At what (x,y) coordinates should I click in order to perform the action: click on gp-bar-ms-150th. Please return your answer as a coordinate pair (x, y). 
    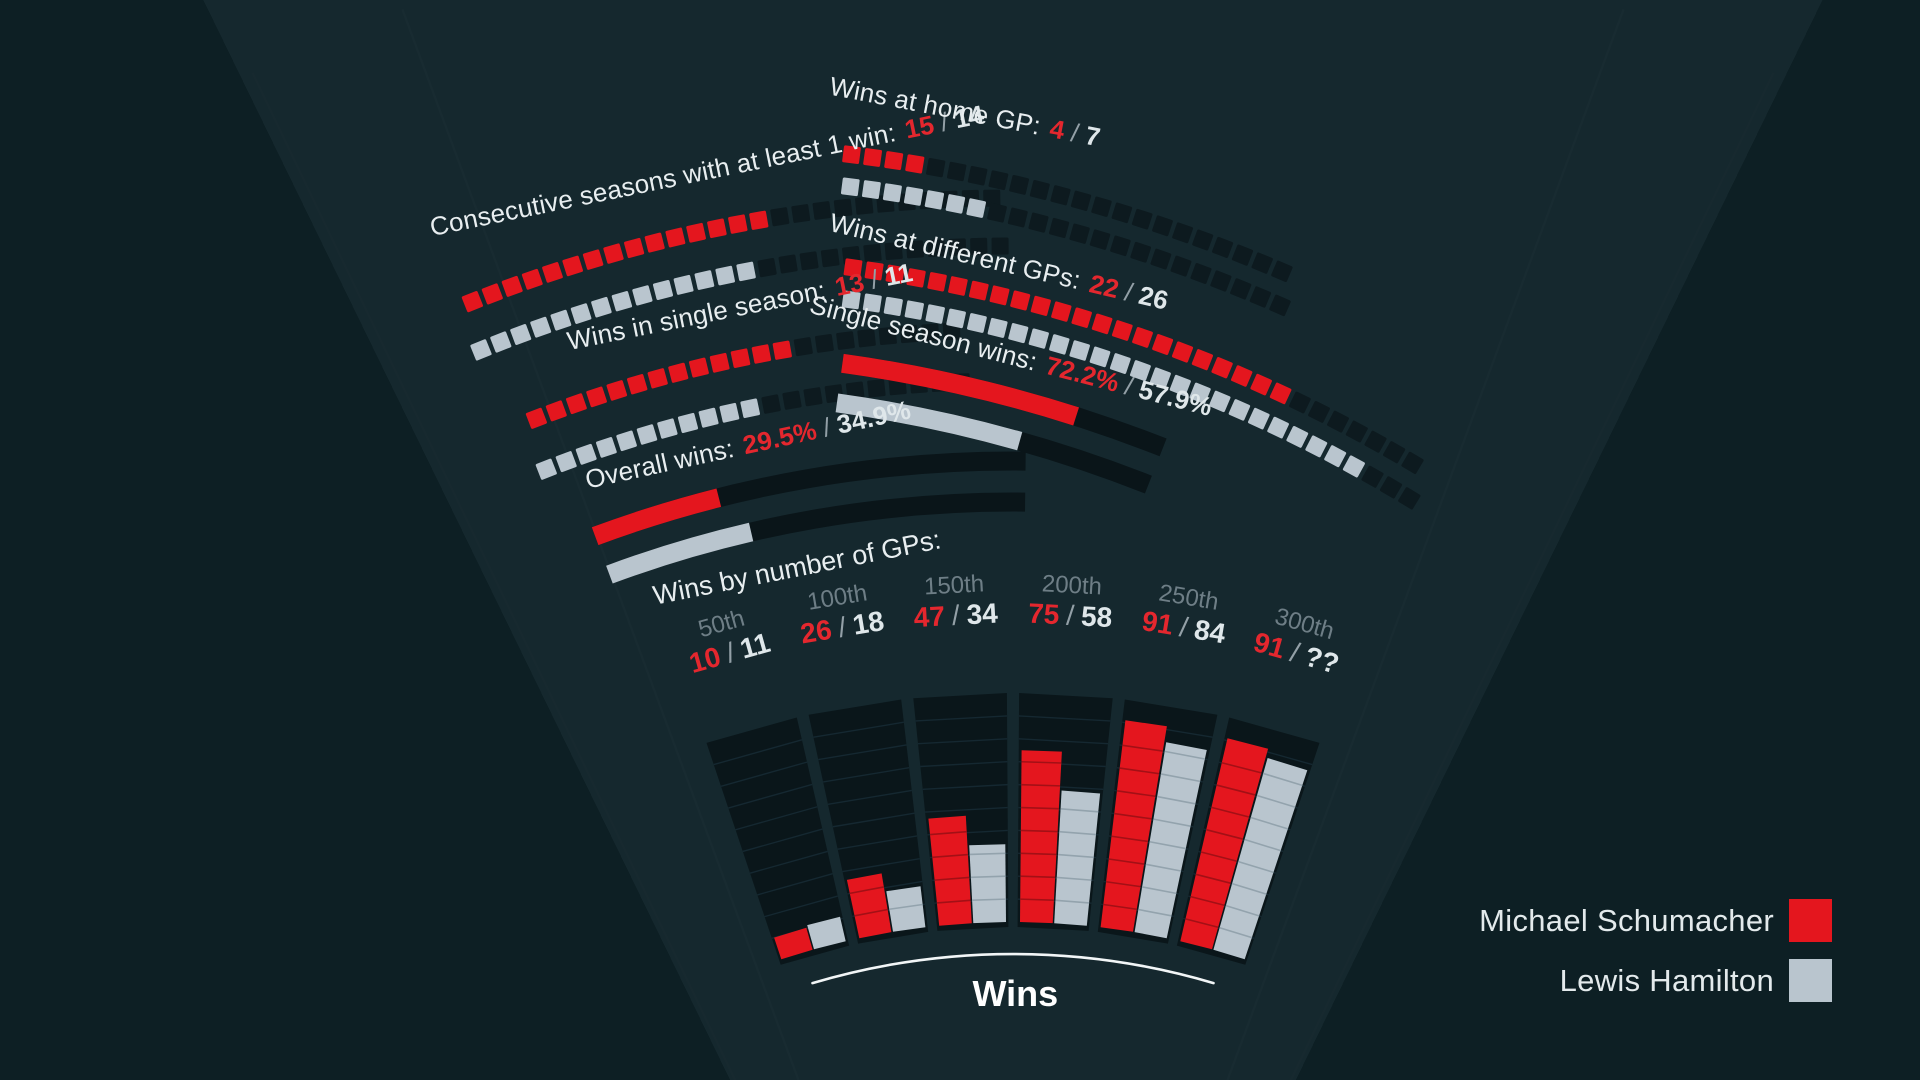
    Looking at the image, I should click on (950, 870).